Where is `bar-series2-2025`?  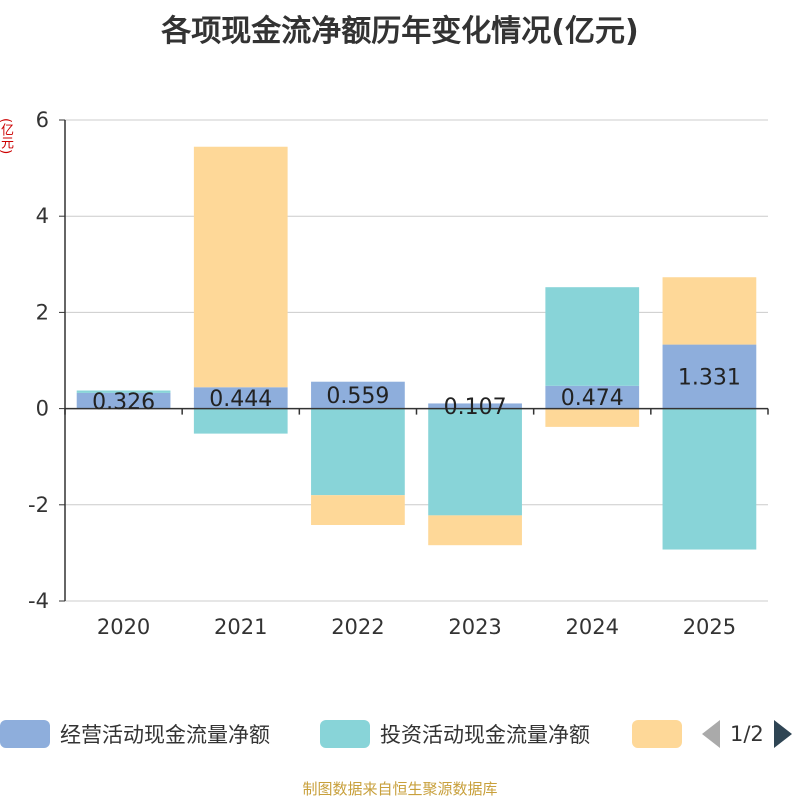 bar-series2-2025 is located at coordinates (709, 479).